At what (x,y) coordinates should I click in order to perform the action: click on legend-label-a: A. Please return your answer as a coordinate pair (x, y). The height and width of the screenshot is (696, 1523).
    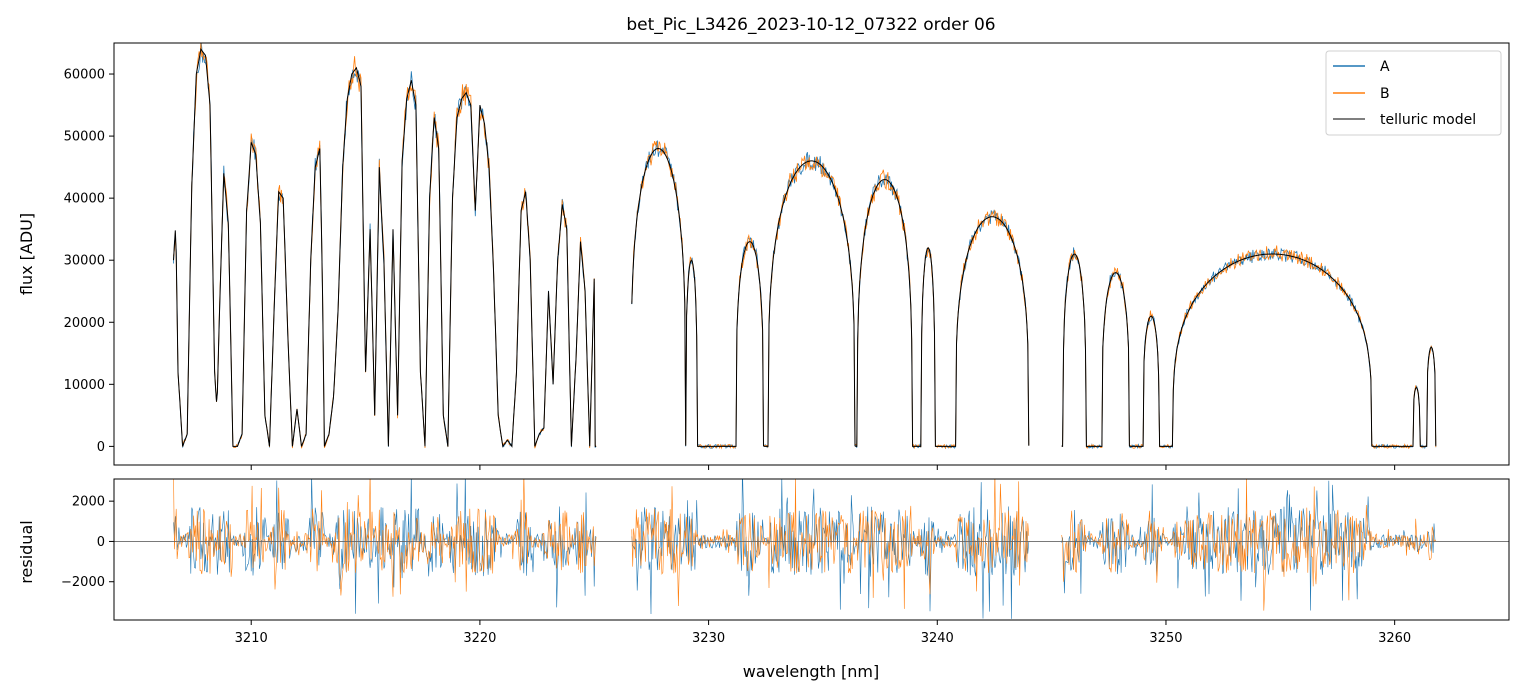
    Looking at the image, I should click on (1385, 67).